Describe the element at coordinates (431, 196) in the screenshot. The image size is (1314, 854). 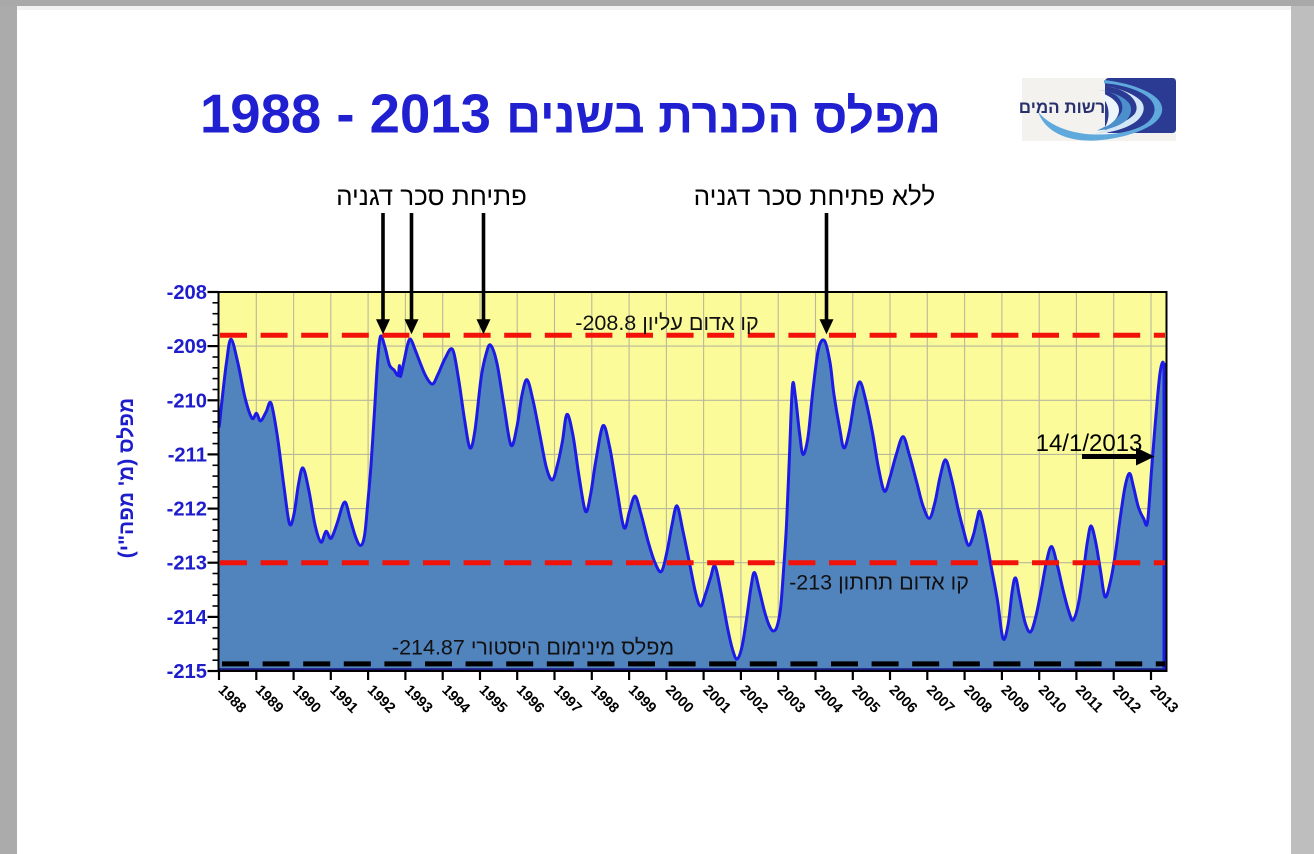
I see `svg-text: פתיחת סכר דגניה` at that location.